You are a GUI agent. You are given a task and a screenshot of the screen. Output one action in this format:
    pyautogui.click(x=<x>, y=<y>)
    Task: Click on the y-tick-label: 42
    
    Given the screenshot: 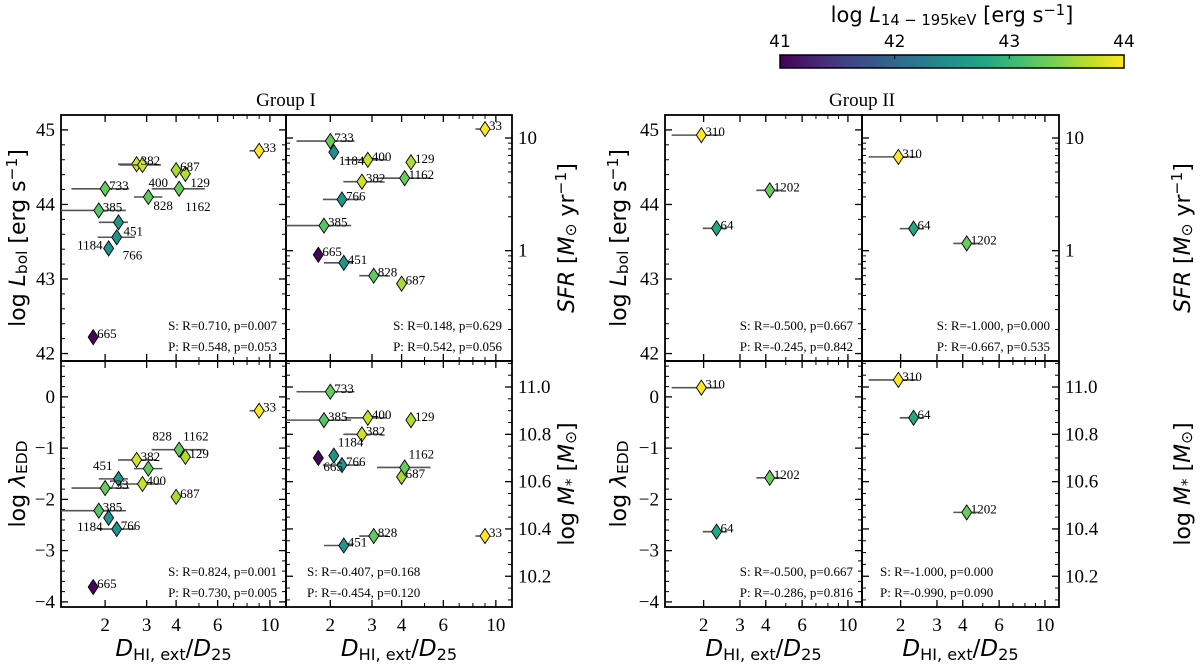 What is the action you would take?
    pyautogui.click(x=649, y=354)
    